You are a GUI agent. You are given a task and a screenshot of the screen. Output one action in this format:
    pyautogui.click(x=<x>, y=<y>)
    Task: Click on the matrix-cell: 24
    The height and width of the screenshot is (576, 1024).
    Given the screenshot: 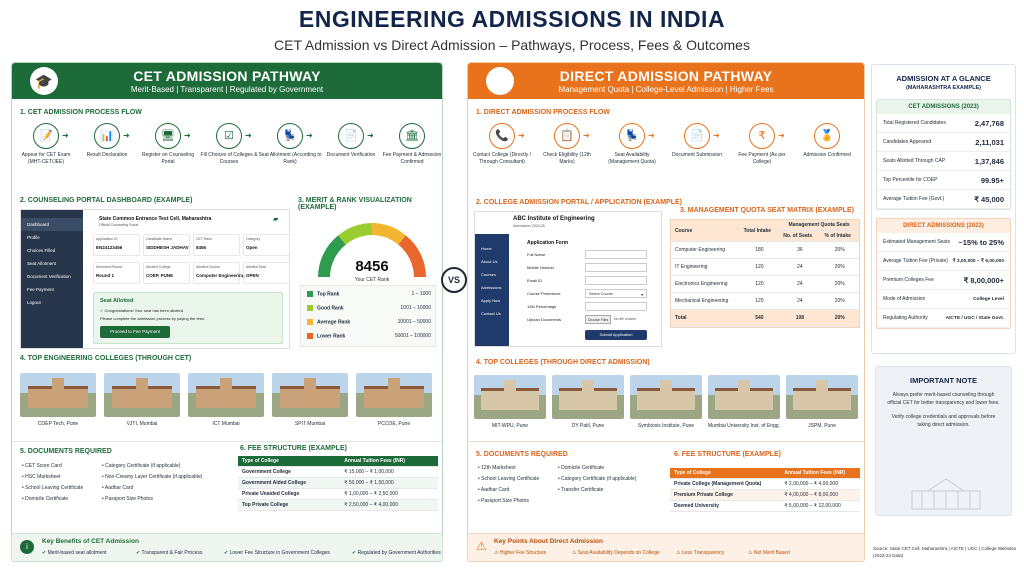 What is the action you would take?
    pyautogui.click(x=800, y=267)
    